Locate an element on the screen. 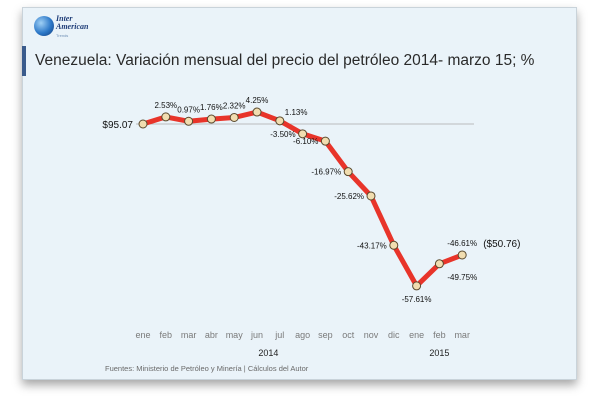  inter-american-trends-logo: Inter American Trends is located at coordinates (65, 26).